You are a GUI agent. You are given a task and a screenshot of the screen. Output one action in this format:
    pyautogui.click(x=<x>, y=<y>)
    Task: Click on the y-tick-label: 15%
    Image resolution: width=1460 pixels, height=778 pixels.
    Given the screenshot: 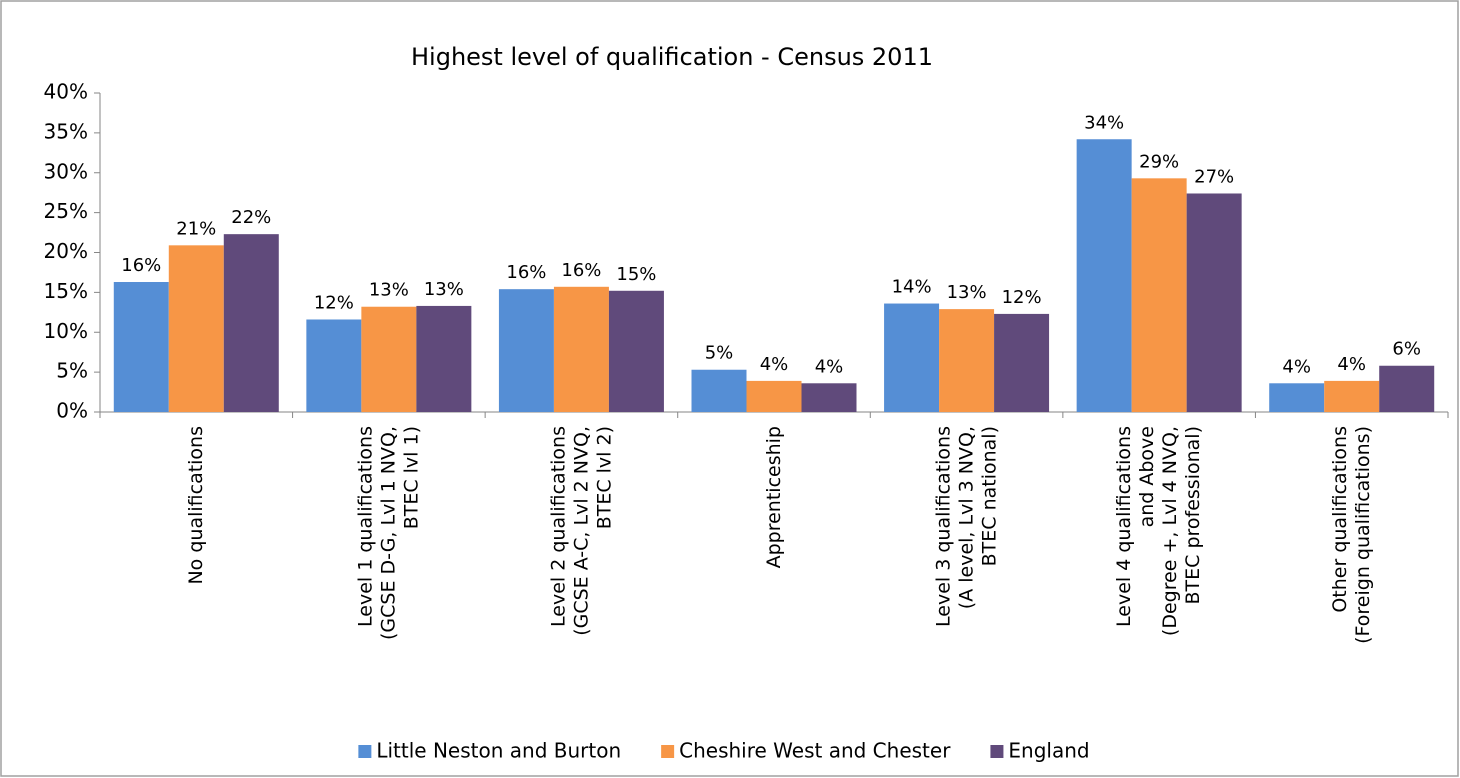 What is the action you would take?
    pyautogui.click(x=66, y=291)
    